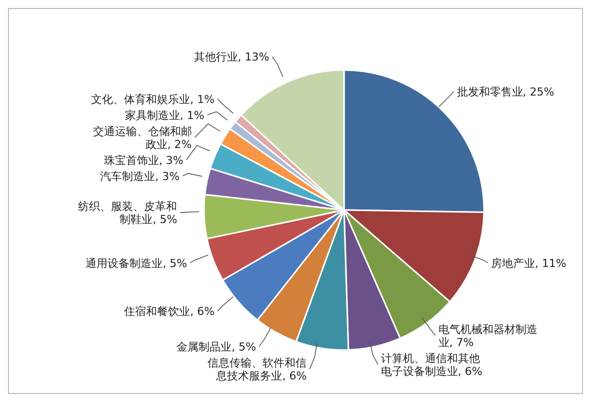  Describe the element at coordinates (144, 159) in the screenshot. I see `slice-label: 珠宝首饰业, 3%` at that location.